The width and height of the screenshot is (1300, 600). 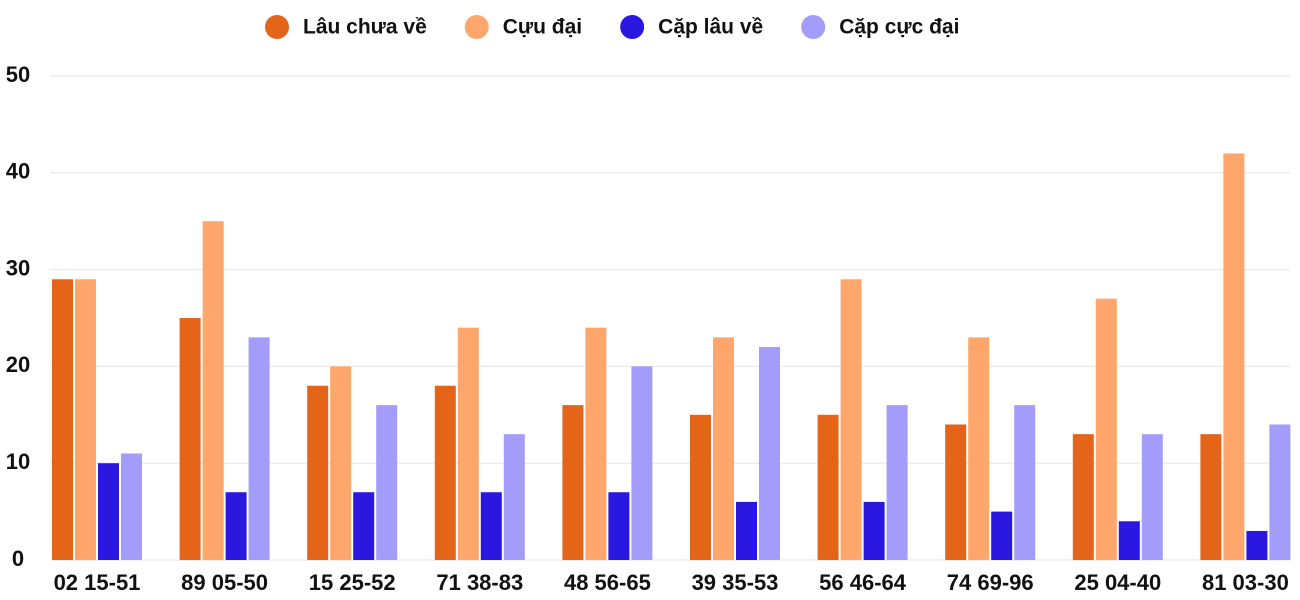 I want to click on x-tick-label: 74 69-96, so click(x=990, y=582).